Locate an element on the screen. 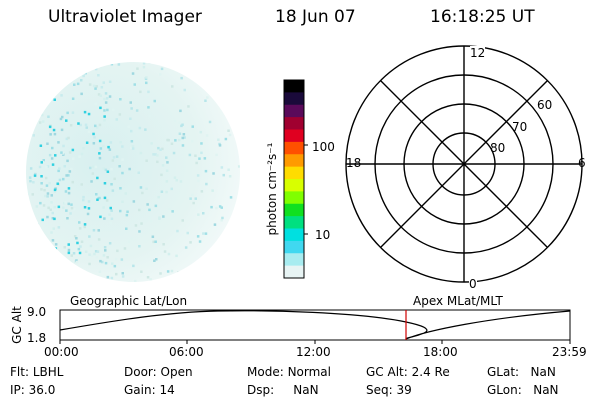 The image size is (600, 400). polar-axis-diag2 is located at coordinates (464, 164).